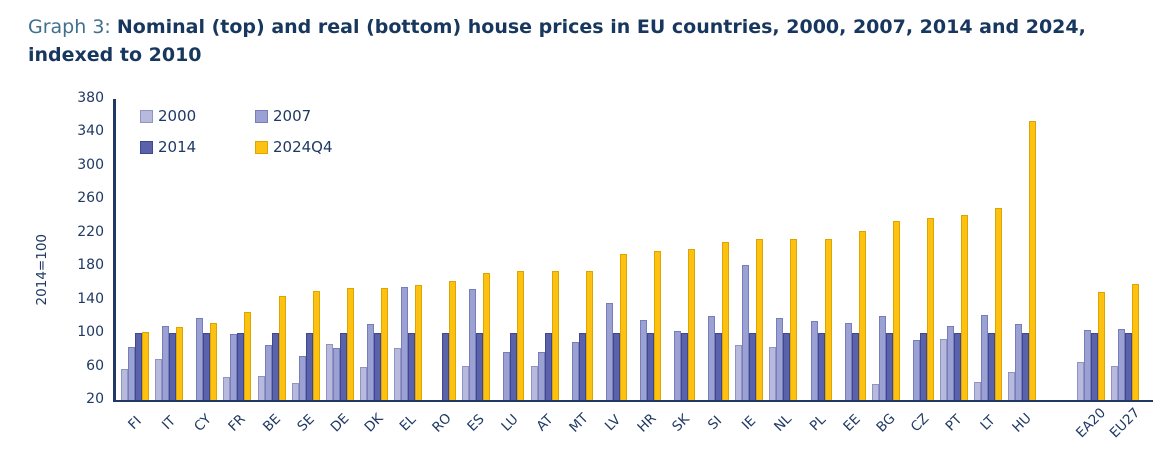  Describe the element at coordinates (1012, 386) in the screenshot. I see `bar-2000-hu` at that location.